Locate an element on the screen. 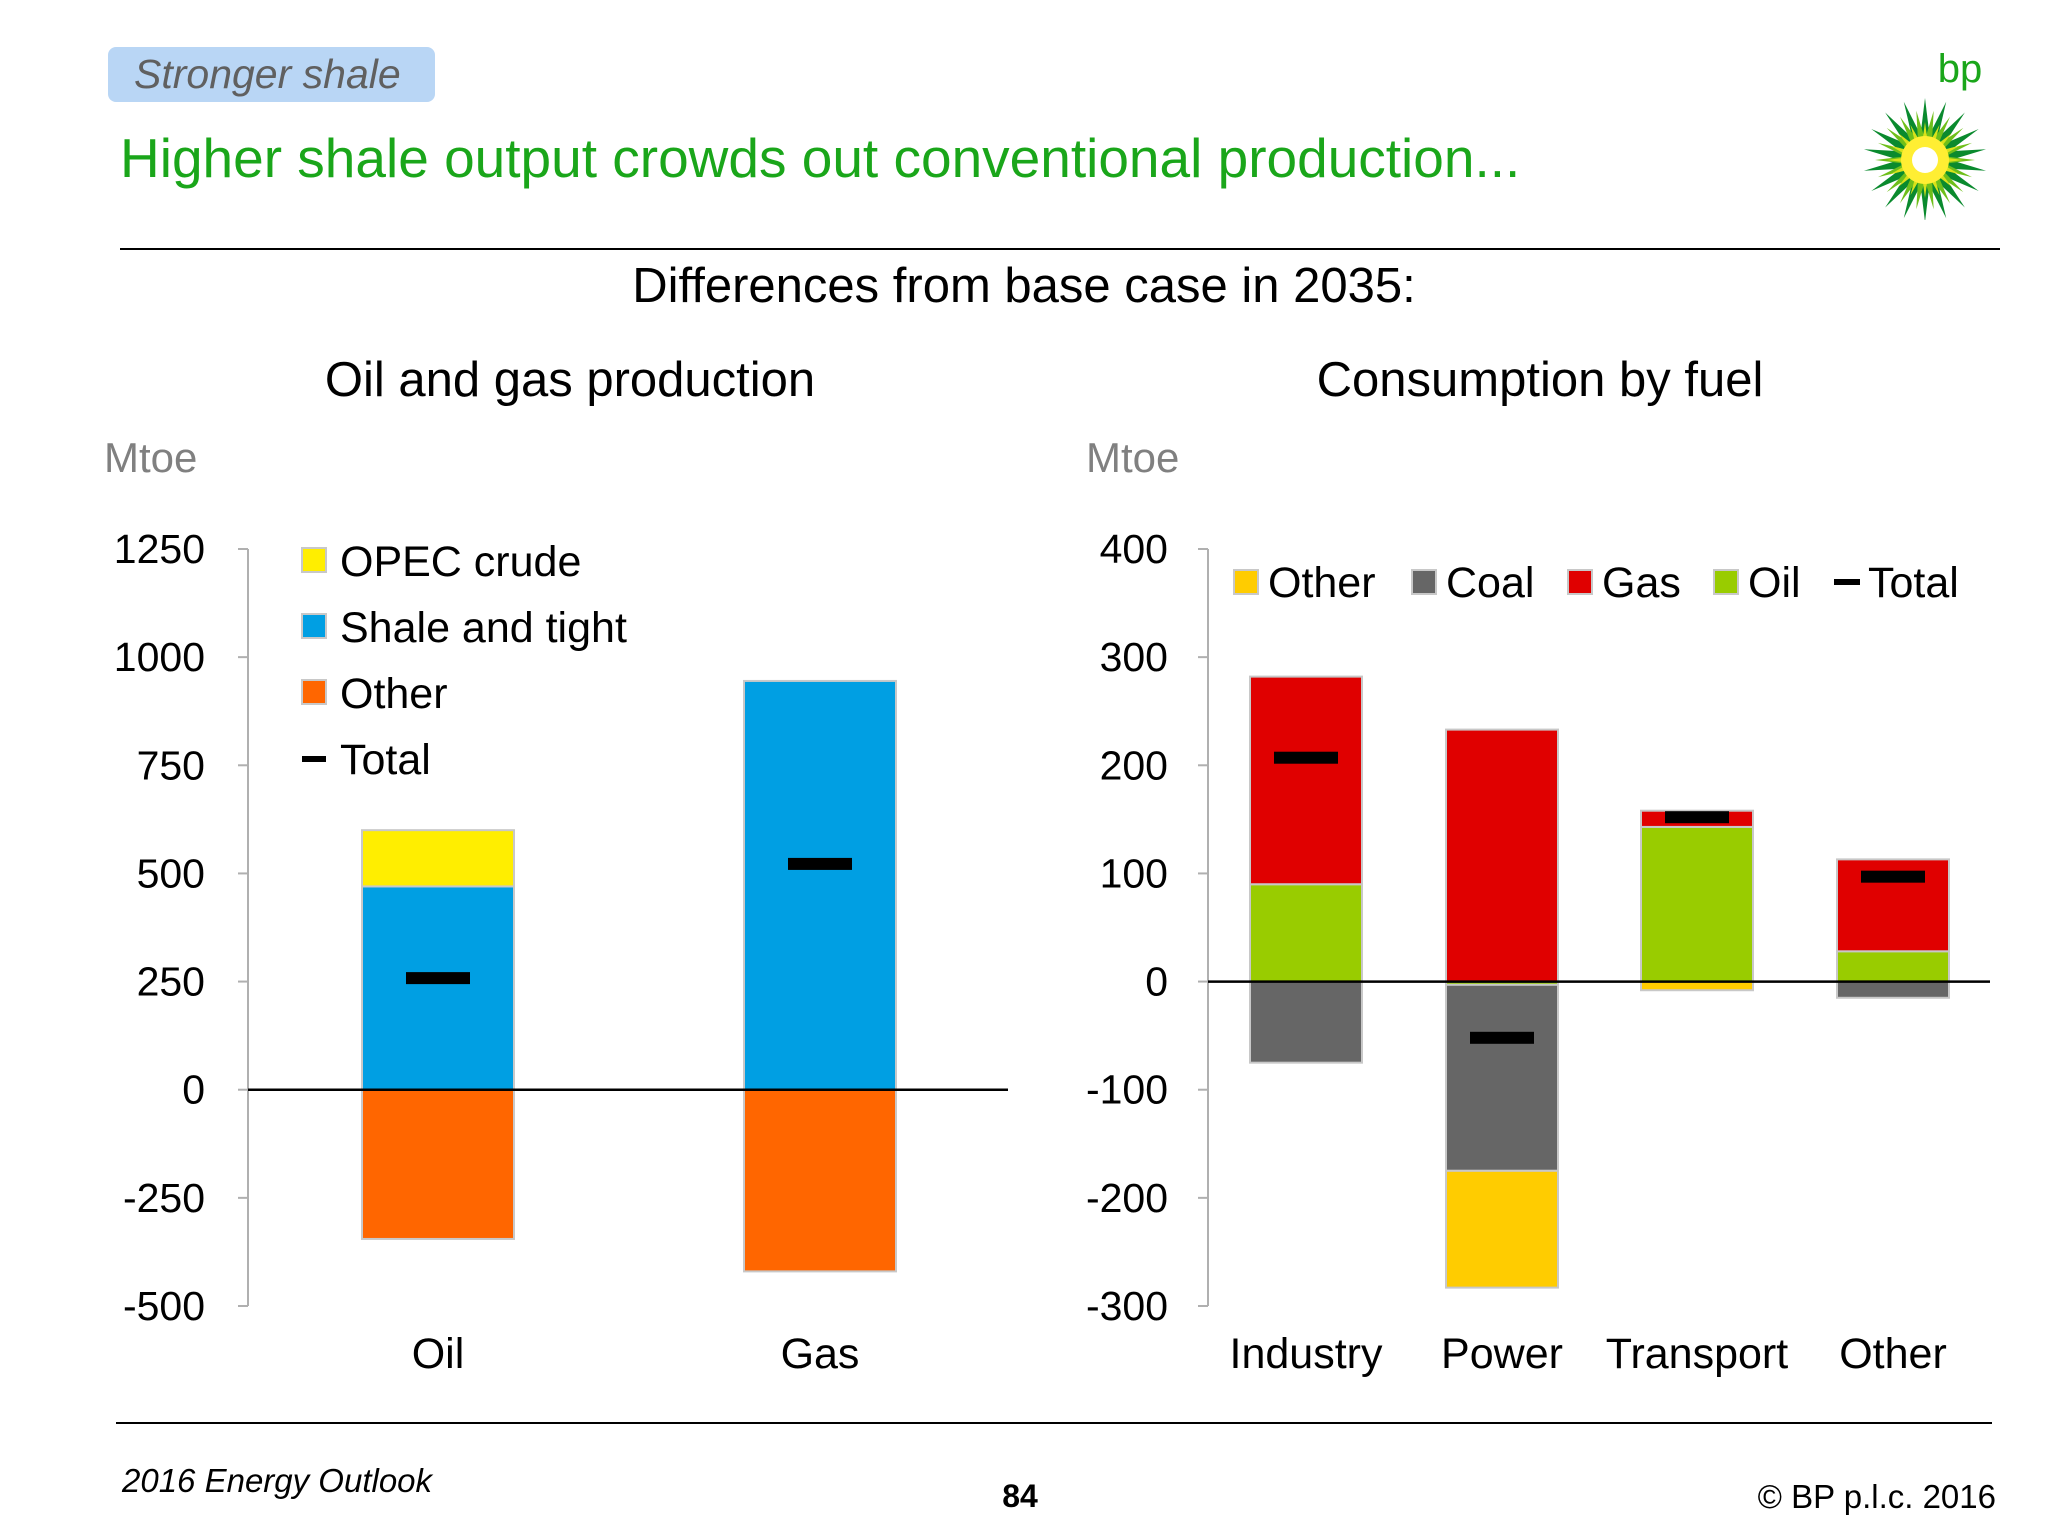  chart2-legend-label: Coal is located at coordinates (1490, 583).